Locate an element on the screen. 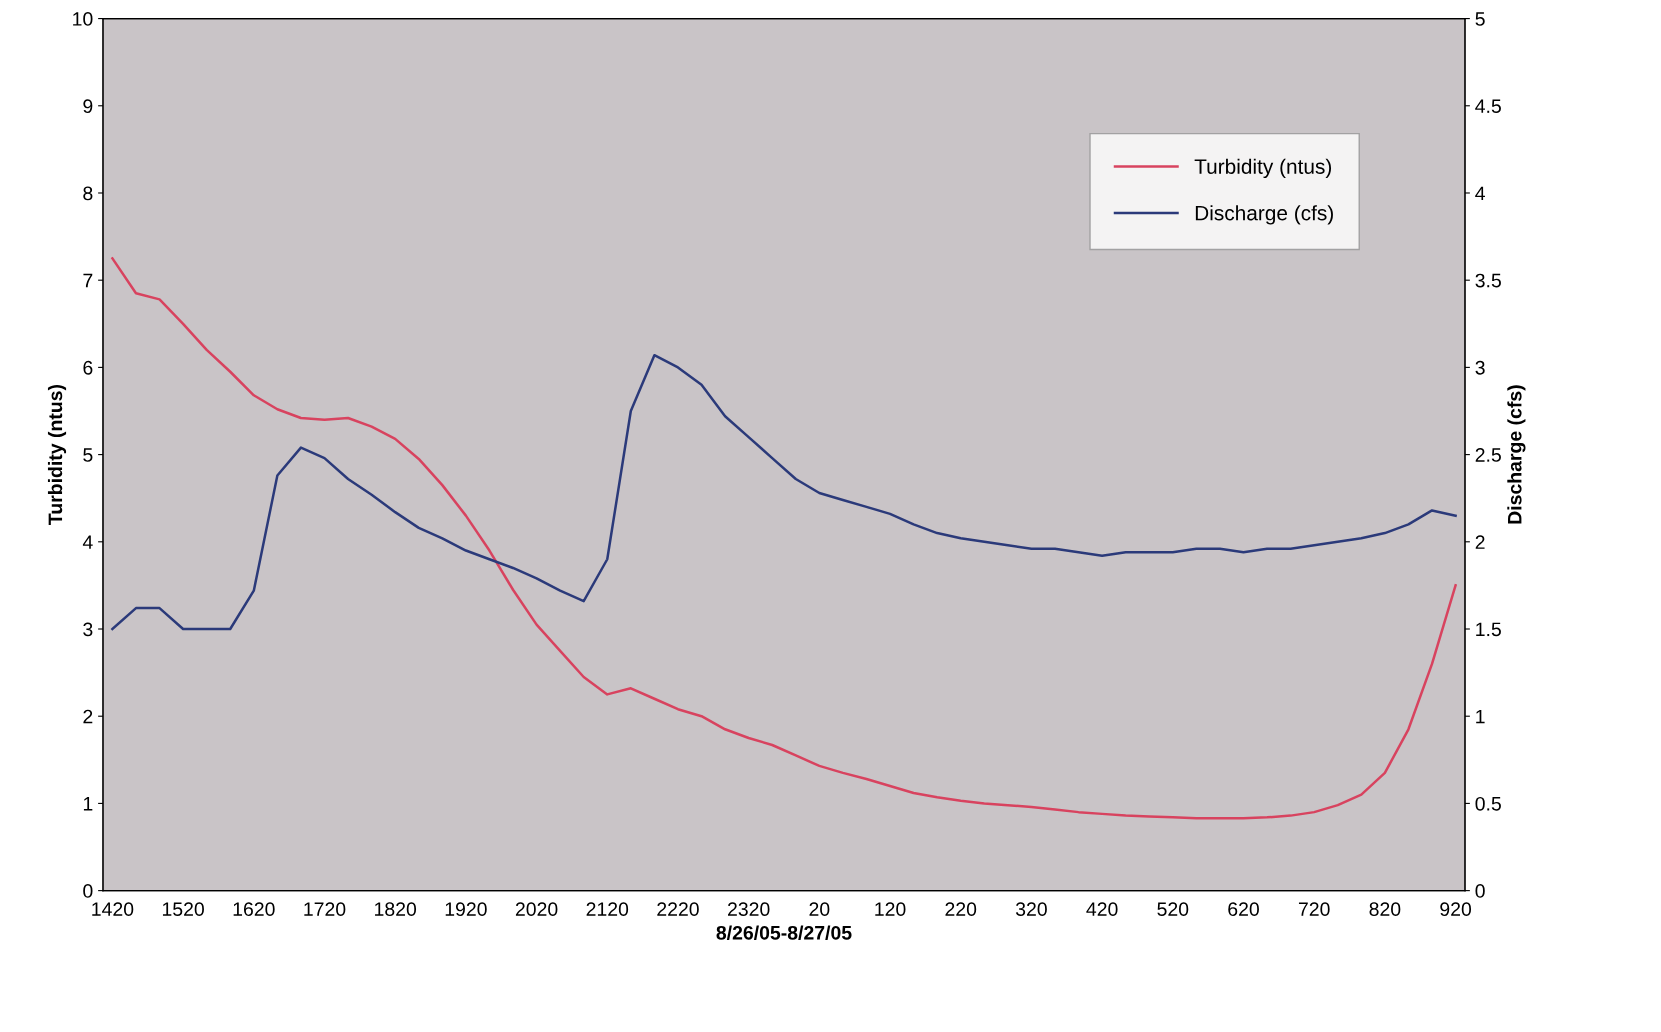  y-axis-title: Turbidity (ntus) is located at coordinates (57, 454).